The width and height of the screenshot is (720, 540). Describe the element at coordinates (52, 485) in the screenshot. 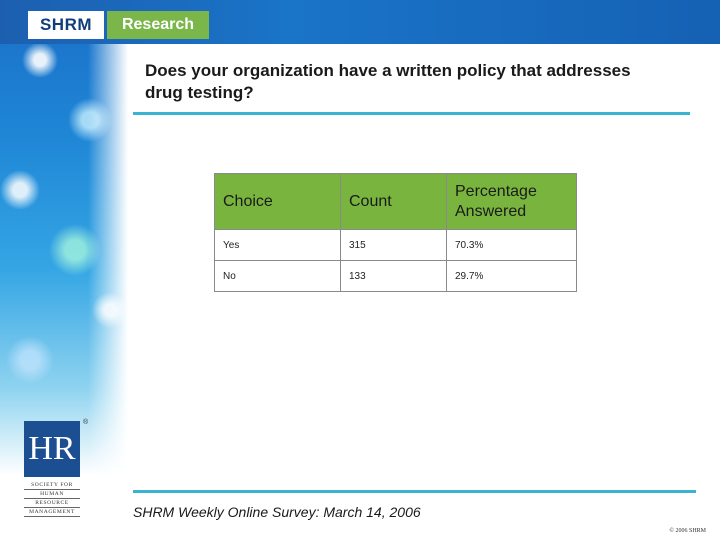

I see `society-line: SOCIETY FOR` at that location.